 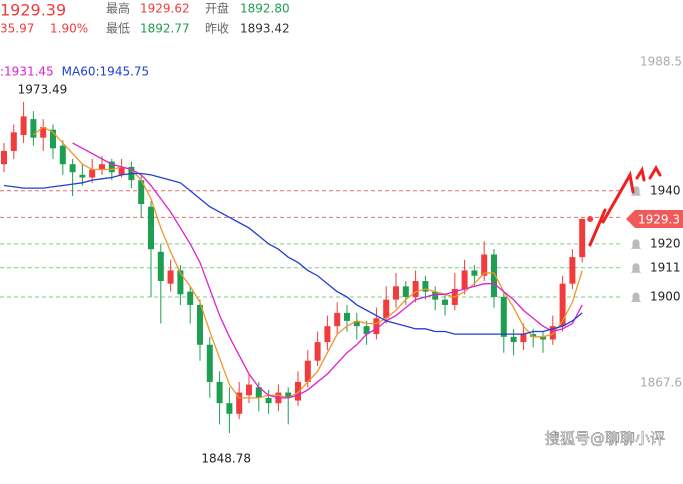 I want to click on price-dot, so click(x=590, y=218).